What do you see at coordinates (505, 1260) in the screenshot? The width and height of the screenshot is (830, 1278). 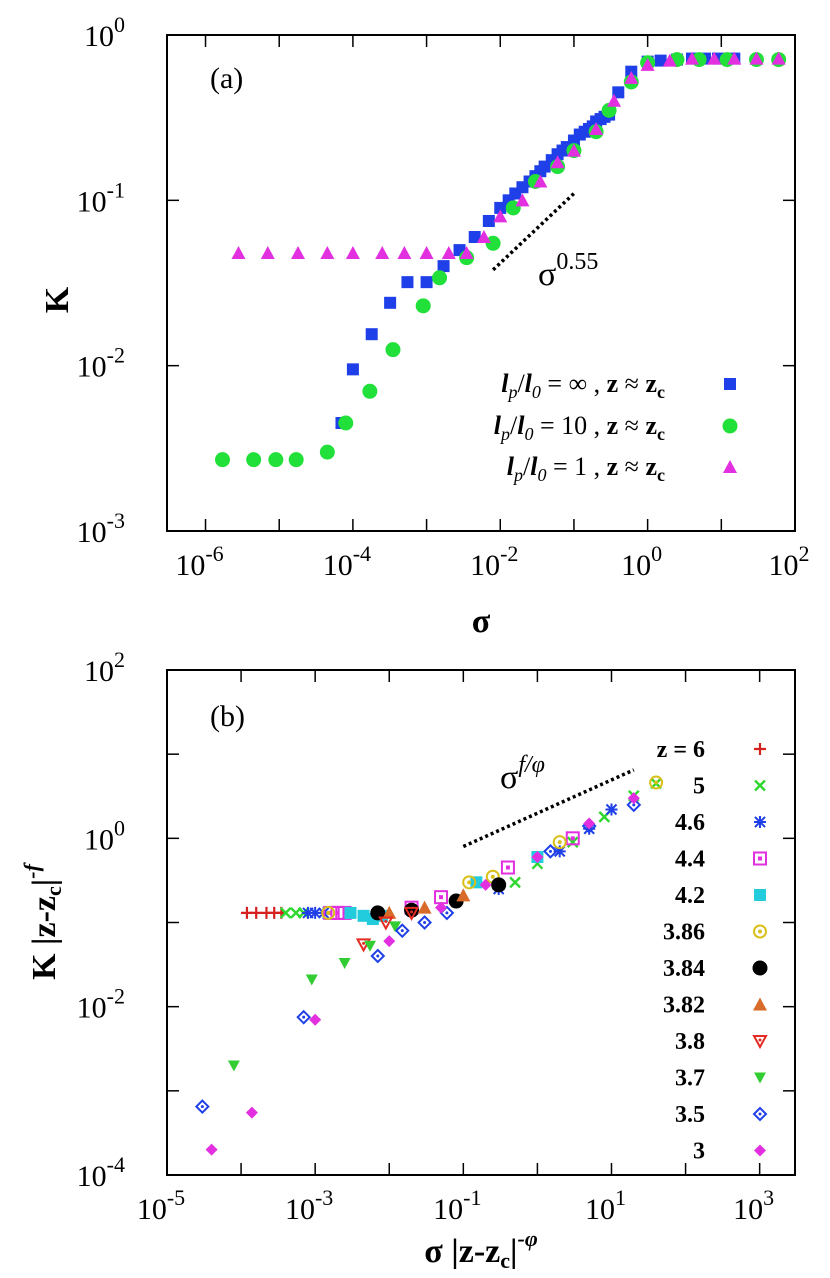 I see `x-axis-label-b-sub: c` at bounding box center [505, 1260].